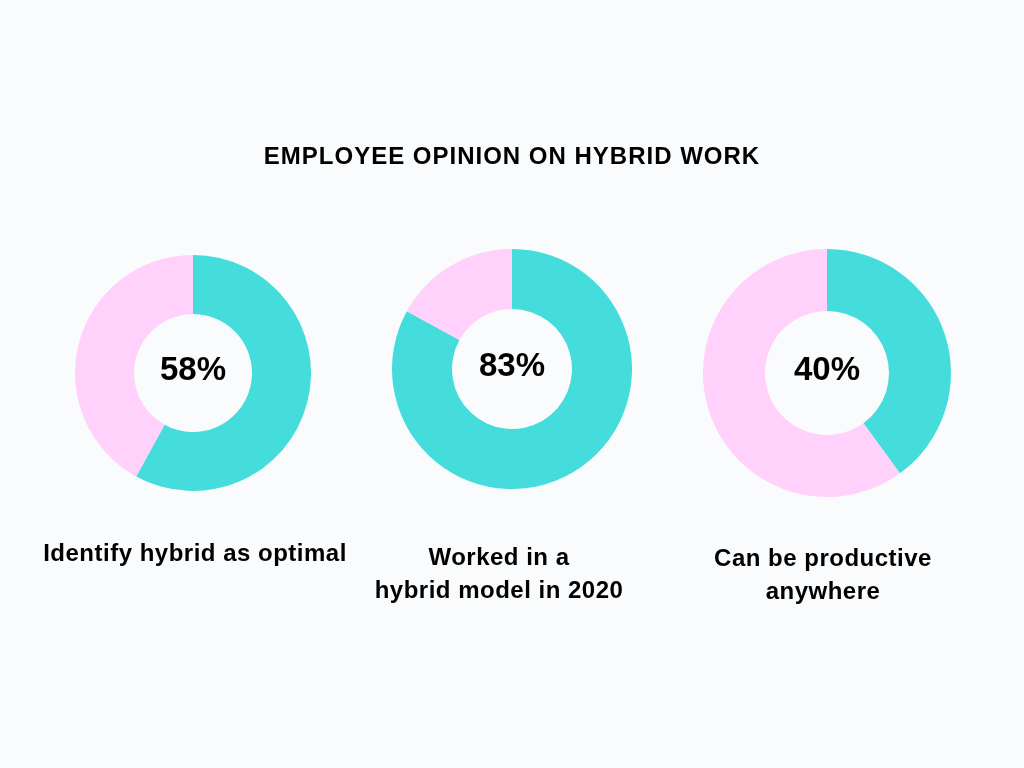  I want to click on text: Worked in a hybrid model in 2020, so click(499, 573).